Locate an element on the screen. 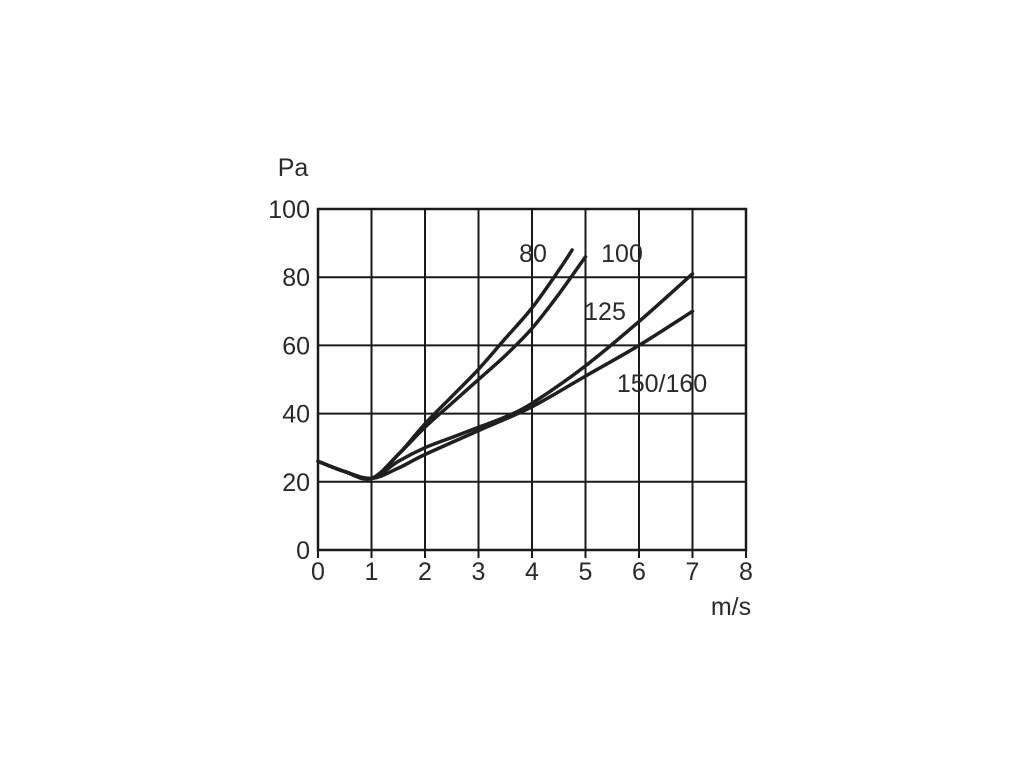  y-tick-label-0: 0 is located at coordinates (303, 551).